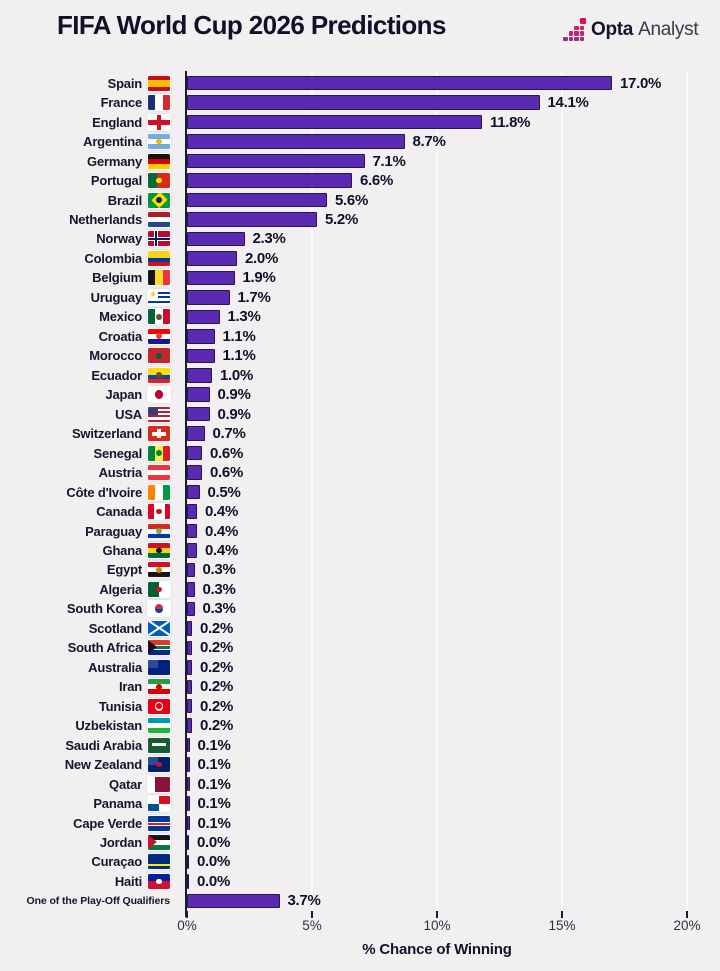  What do you see at coordinates (360, 258) in the screenshot?
I see `chart-row-colombia: Colombia 2.0%` at bounding box center [360, 258].